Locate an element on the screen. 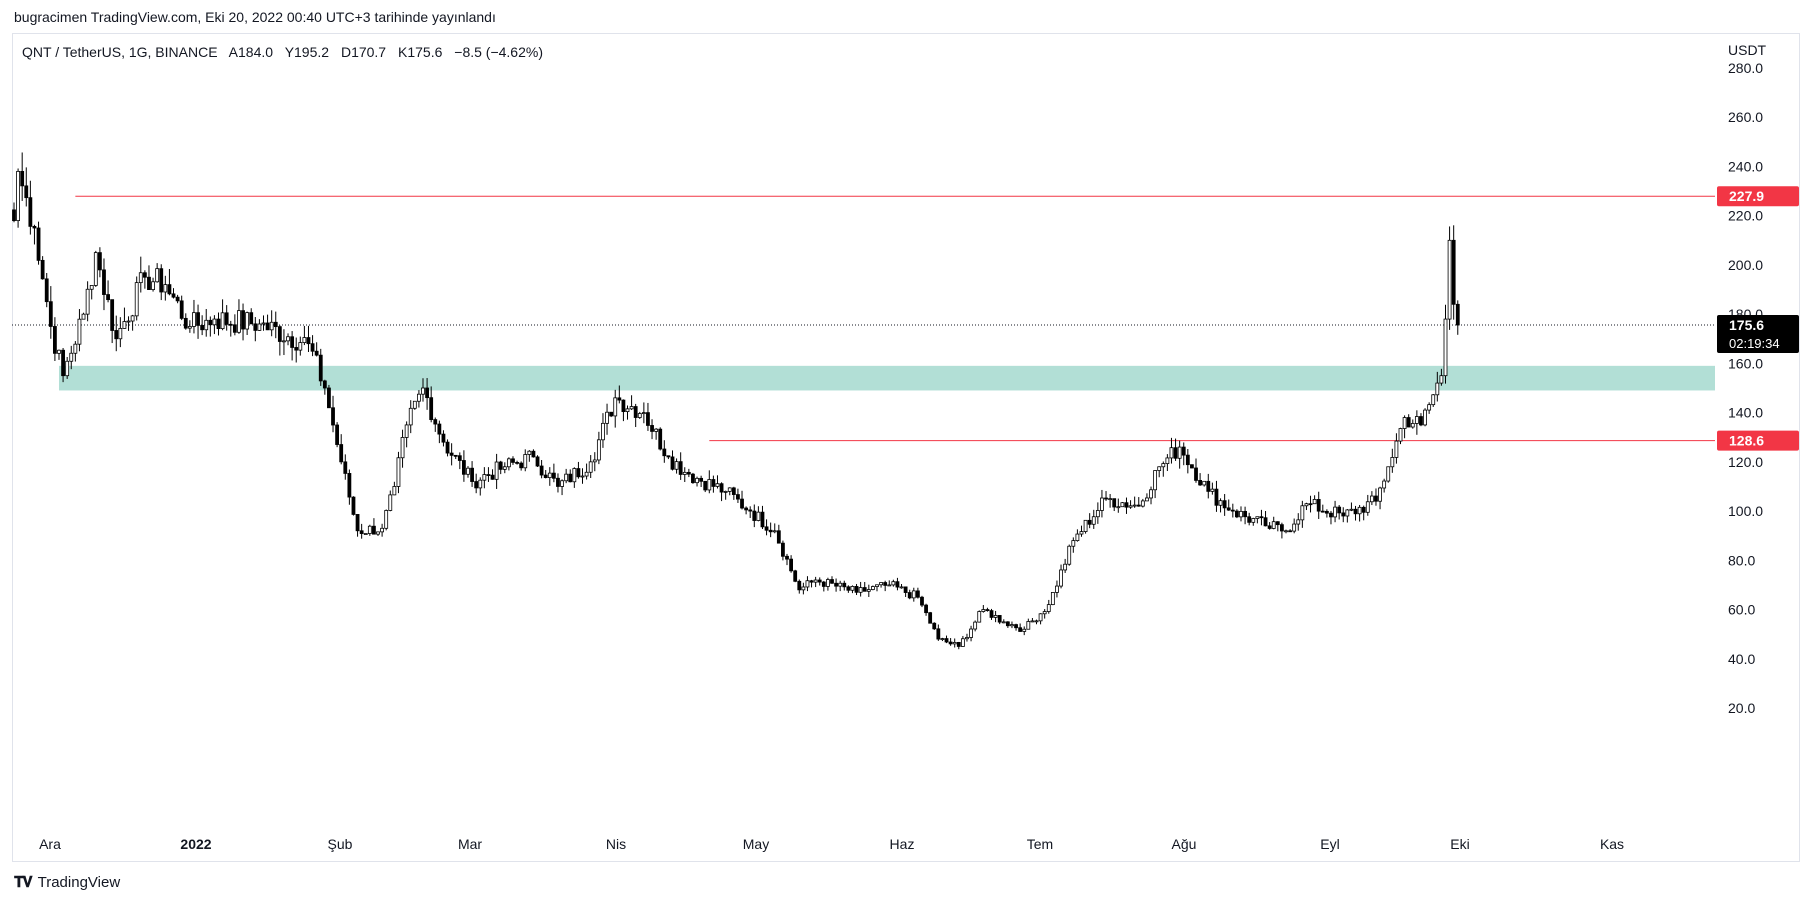 This screenshot has height=906, width=1814. legend-open: A184.0 is located at coordinates (251, 52).